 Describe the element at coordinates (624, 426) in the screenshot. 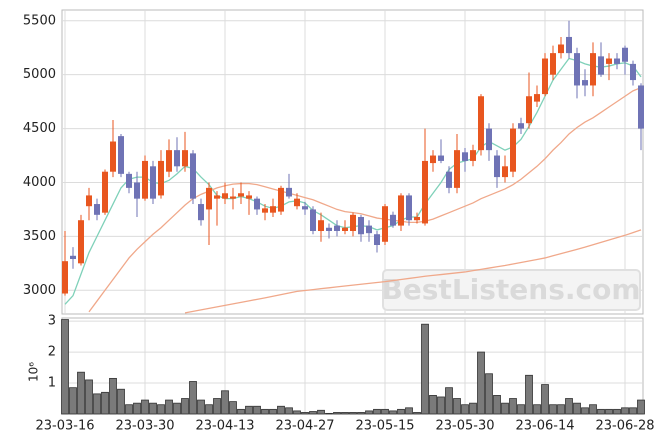

I see `x-tick-label: 23-06-28` at that location.